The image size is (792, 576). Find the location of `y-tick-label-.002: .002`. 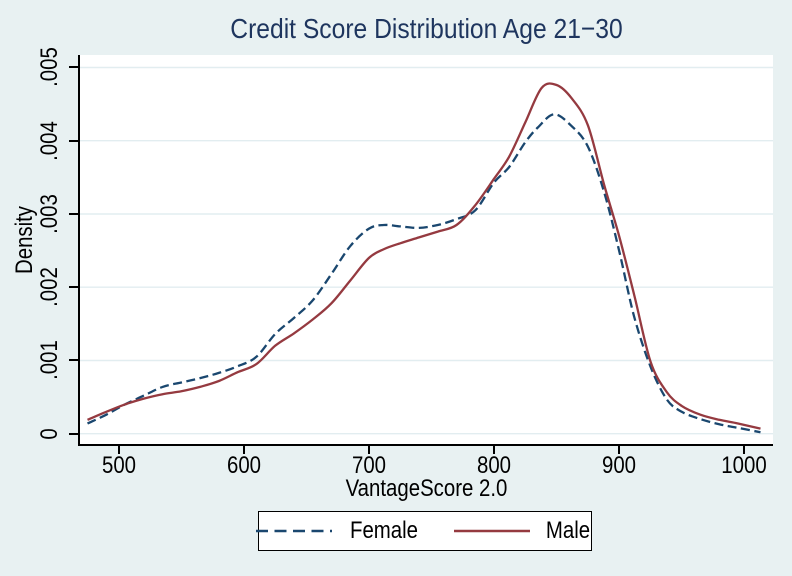

y-tick-label-.002: .002 is located at coordinates (49, 287).